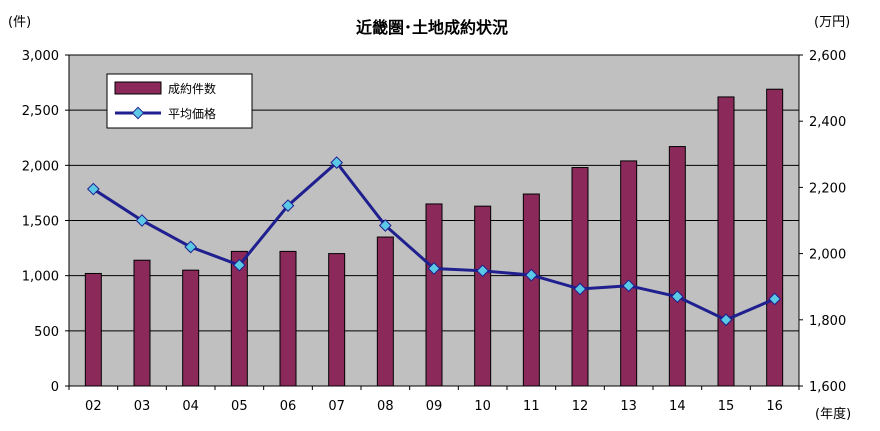 The width and height of the screenshot is (880, 431). I want to click on x-tick-label: 04, so click(190, 406).